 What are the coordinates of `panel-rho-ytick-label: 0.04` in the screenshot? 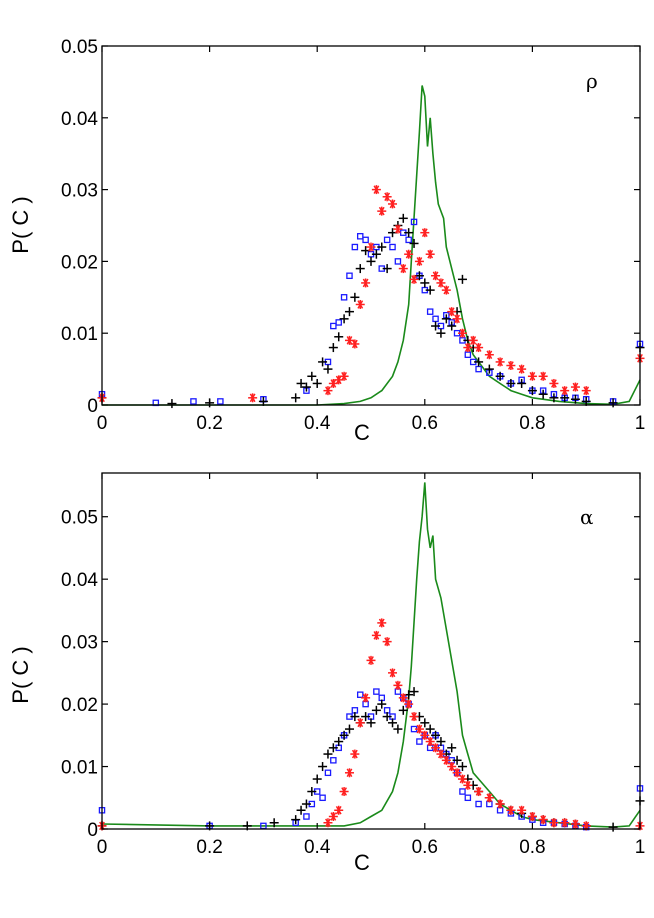 It's located at (79, 119).